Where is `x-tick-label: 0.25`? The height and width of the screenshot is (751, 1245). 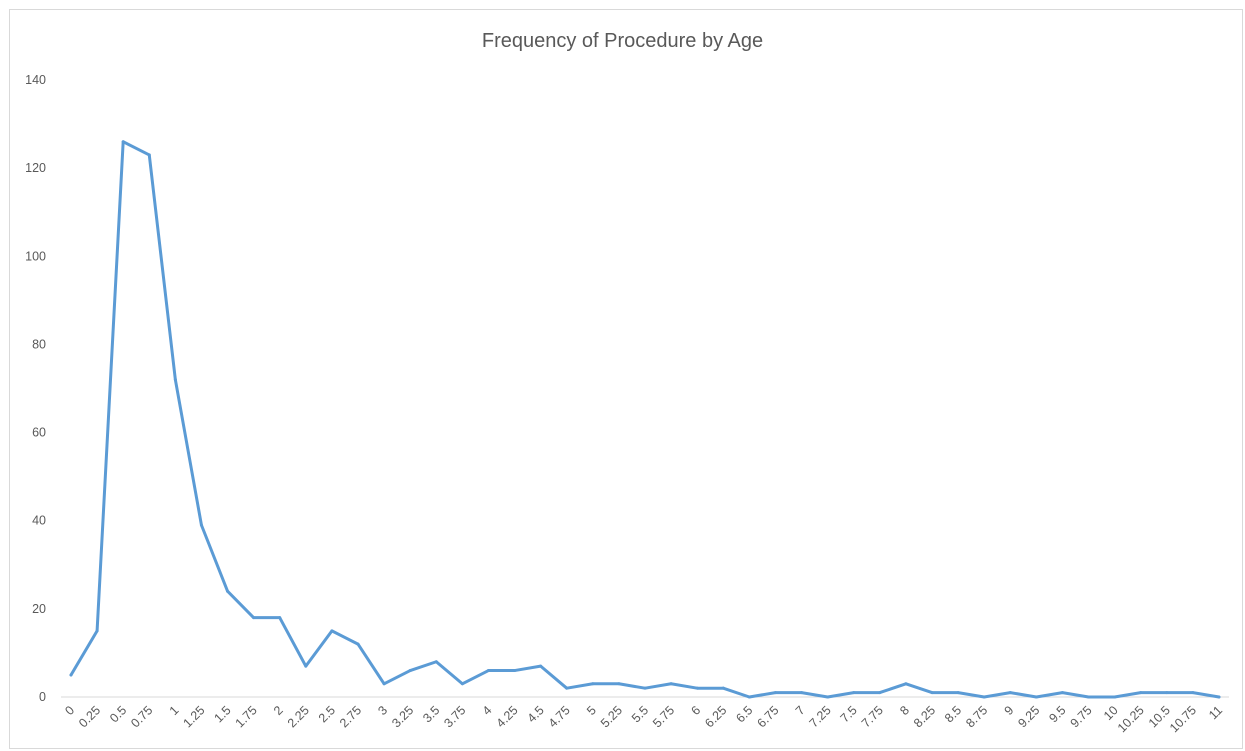 x-tick-label: 0.25 is located at coordinates (89, 716).